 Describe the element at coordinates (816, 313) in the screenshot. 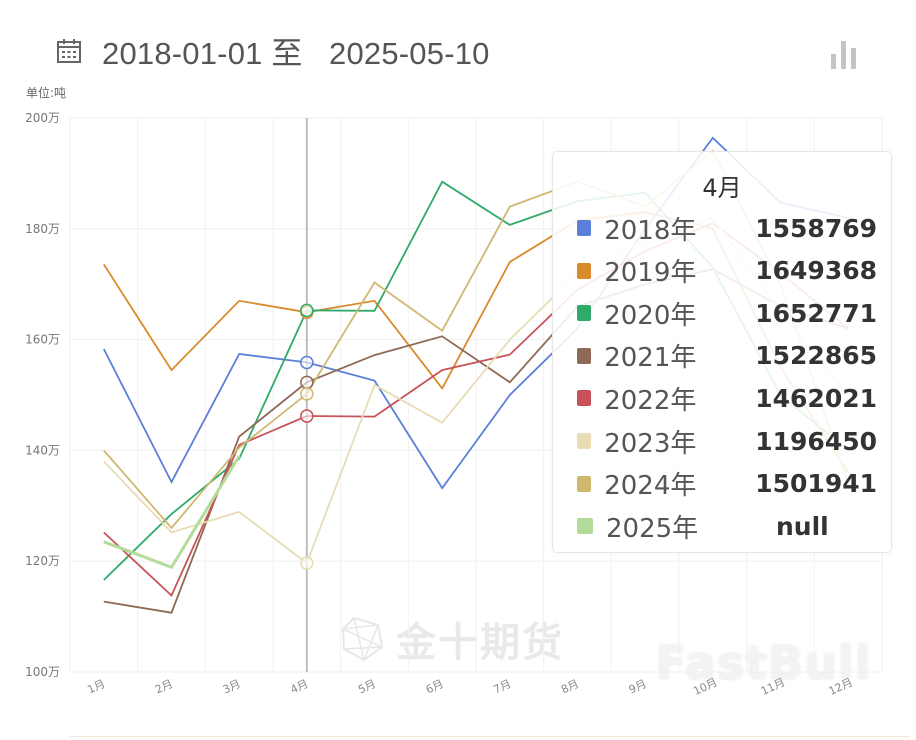

I see `tooltip-series-value: 1652771` at that location.